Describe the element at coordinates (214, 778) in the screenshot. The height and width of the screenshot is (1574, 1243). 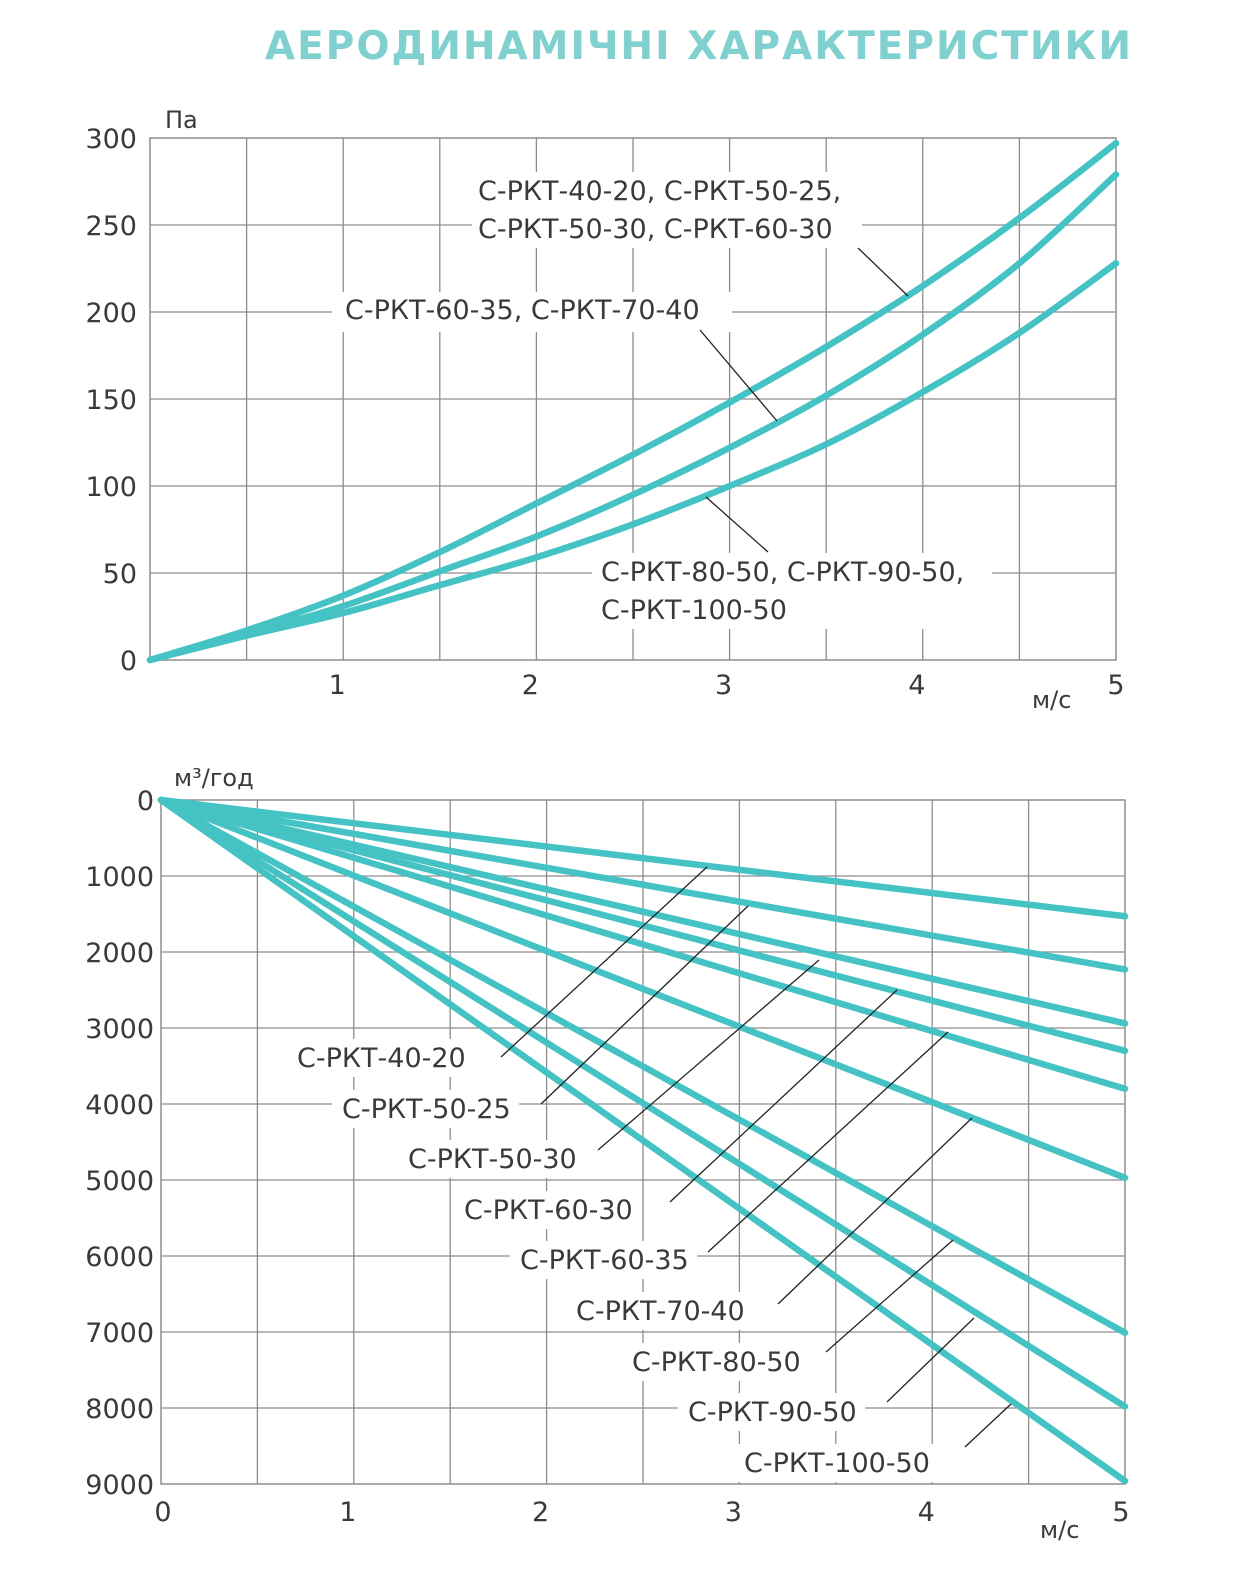
I see `y-axis-unit: м³/год` at that location.